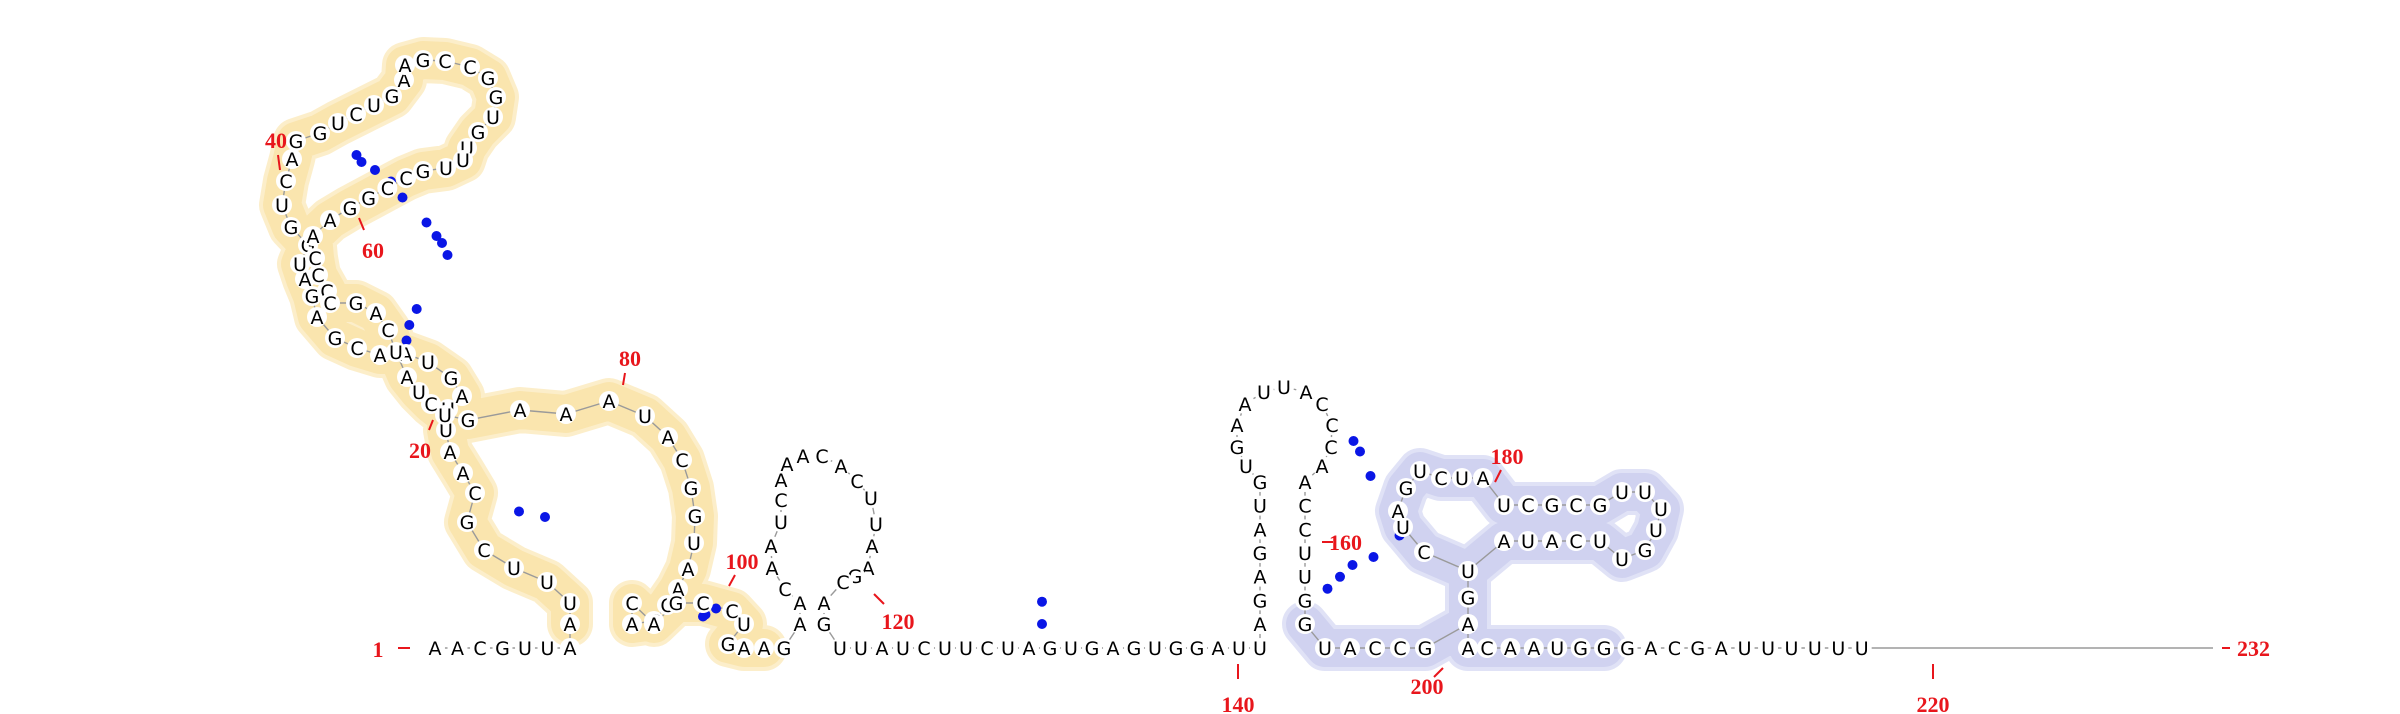  Describe the element at coordinates (609, 402) in the screenshot. I see `nucleotide-75: A` at that location.